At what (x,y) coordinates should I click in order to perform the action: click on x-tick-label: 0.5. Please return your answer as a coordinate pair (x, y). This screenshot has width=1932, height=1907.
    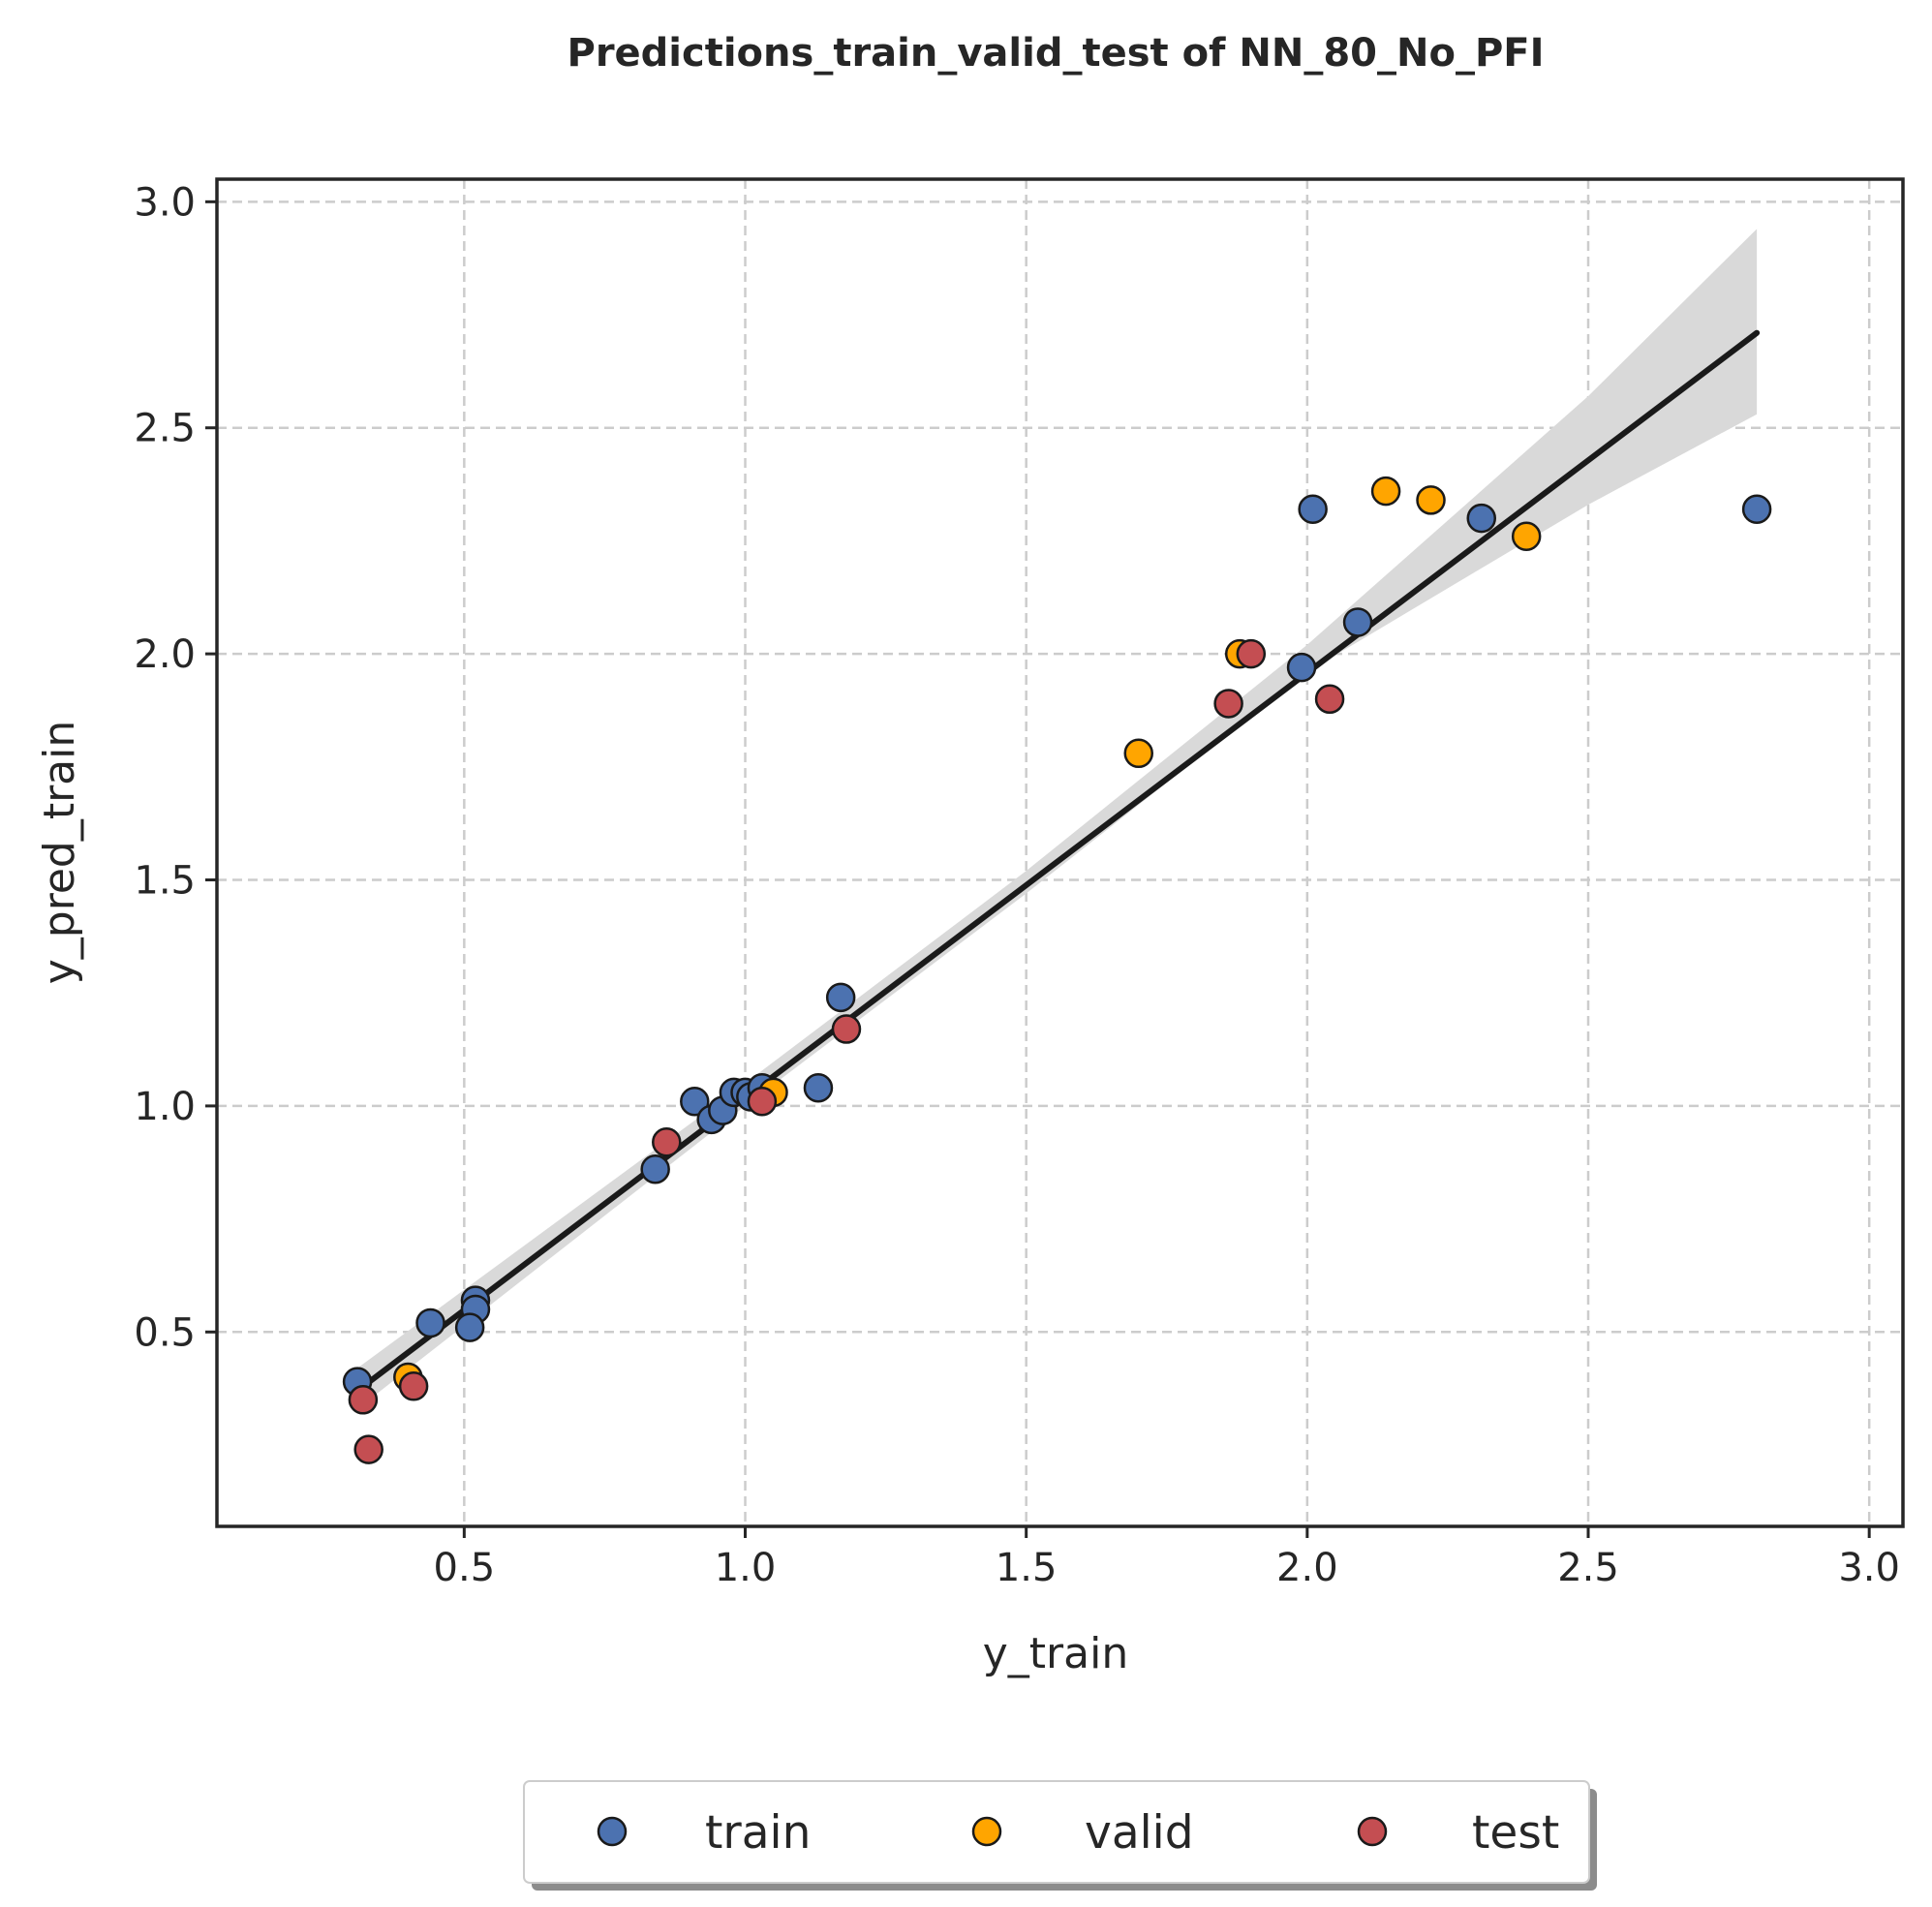
    Looking at the image, I should click on (465, 1568).